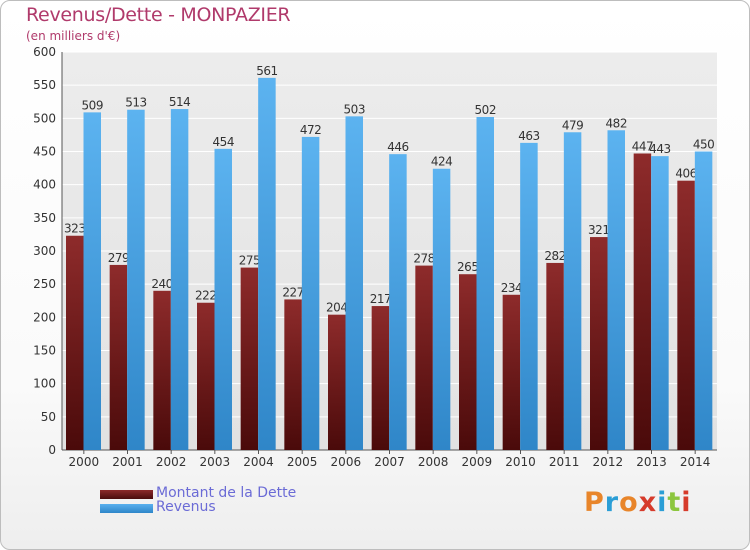 The height and width of the screenshot is (550, 750). I want to click on data-label: 217, so click(380, 299).